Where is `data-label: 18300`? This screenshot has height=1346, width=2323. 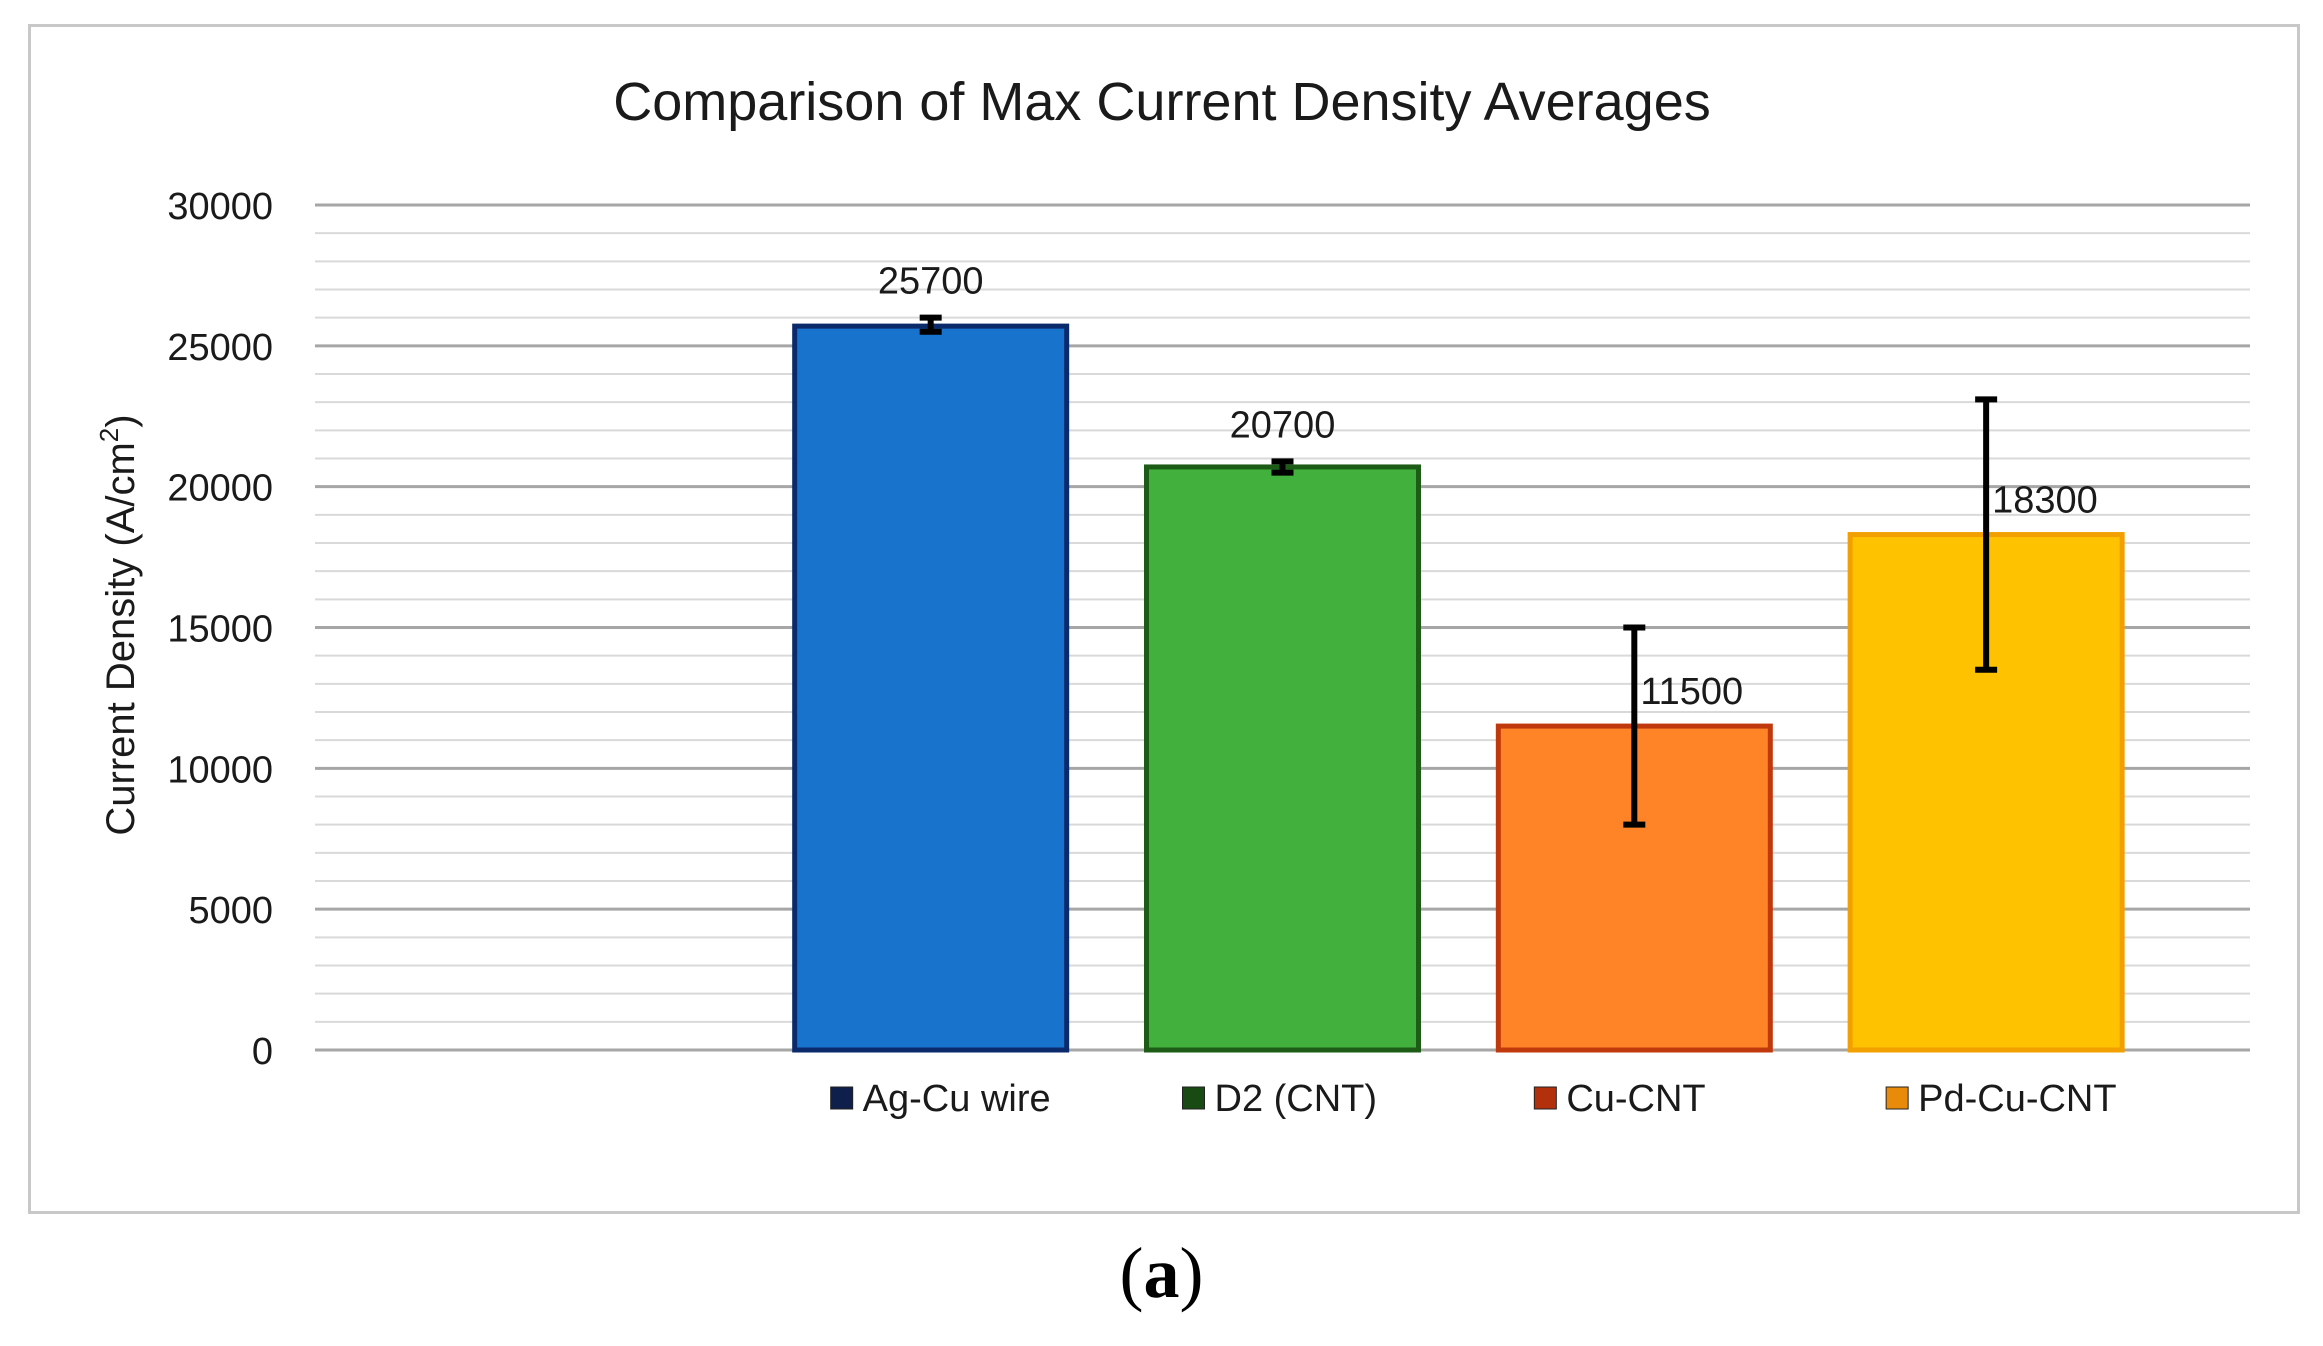
data-label: 18300 is located at coordinates (2045, 501).